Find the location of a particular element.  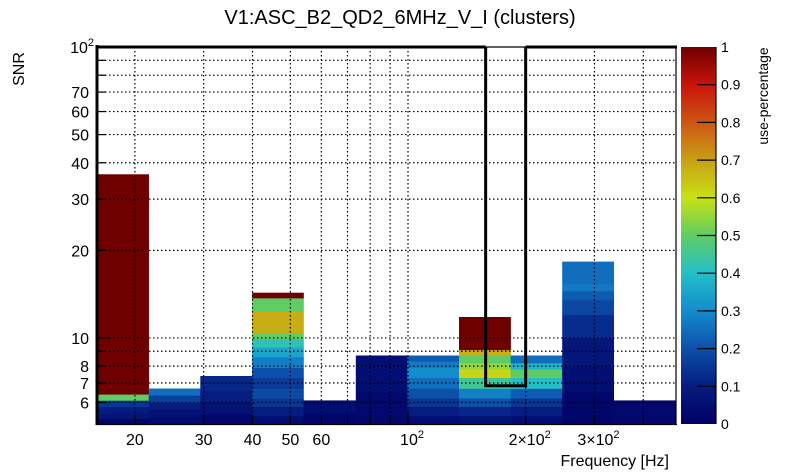

colorbar-tick-label: 0.3 is located at coordinates (731, 311).